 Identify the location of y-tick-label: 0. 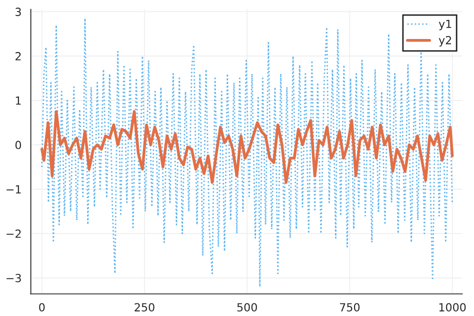
(18, 145).